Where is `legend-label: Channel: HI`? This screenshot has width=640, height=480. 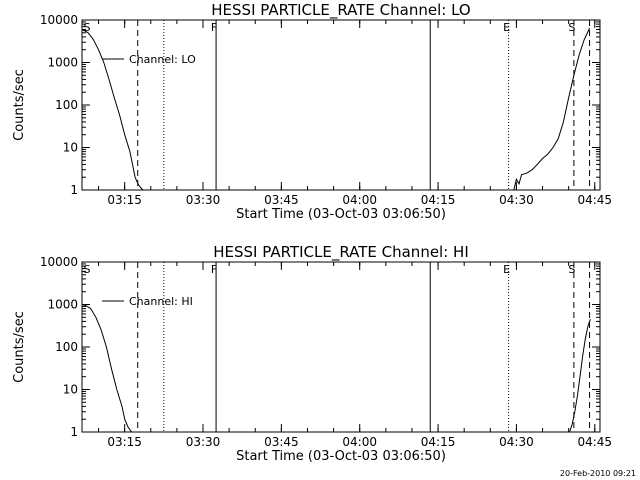
legend-label: Channel: HI is located at coordinates (161, 301).